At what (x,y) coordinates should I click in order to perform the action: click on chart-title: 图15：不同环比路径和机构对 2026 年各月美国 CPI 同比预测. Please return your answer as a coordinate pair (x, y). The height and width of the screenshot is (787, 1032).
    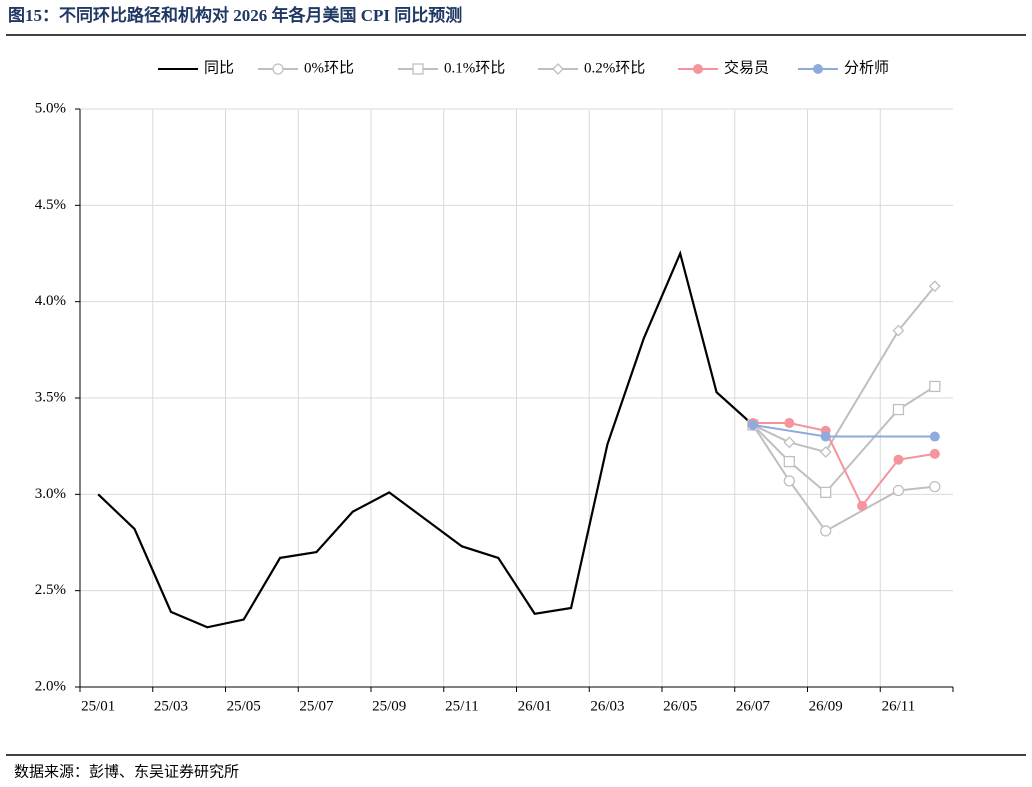
    Looking at the image, I should click on (235, 15).